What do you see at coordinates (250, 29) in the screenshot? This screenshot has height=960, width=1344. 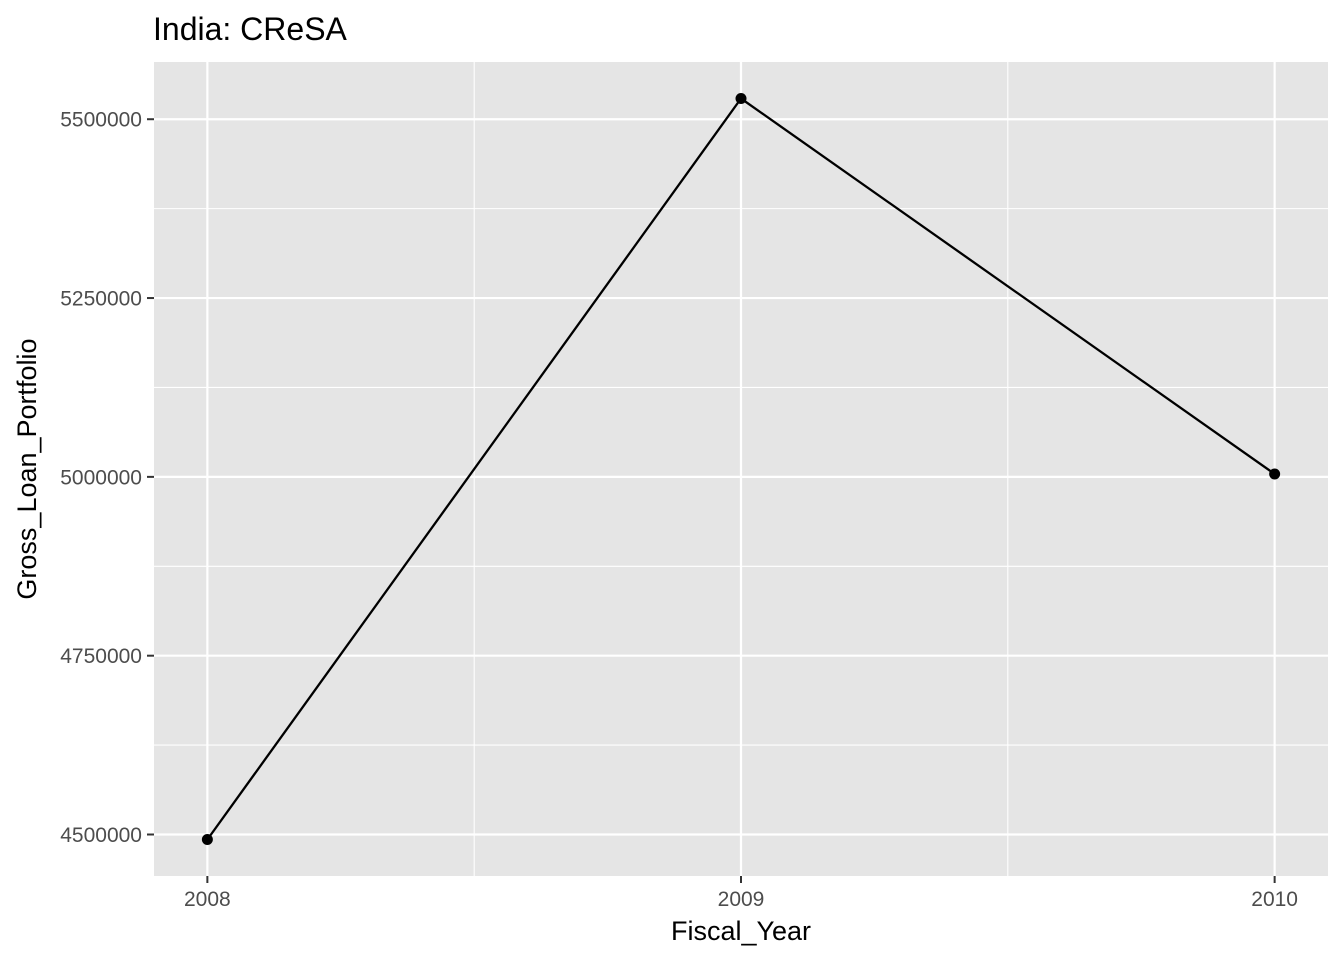 I see `chart-title: India: CReSA` at bounding box center [250, 29].